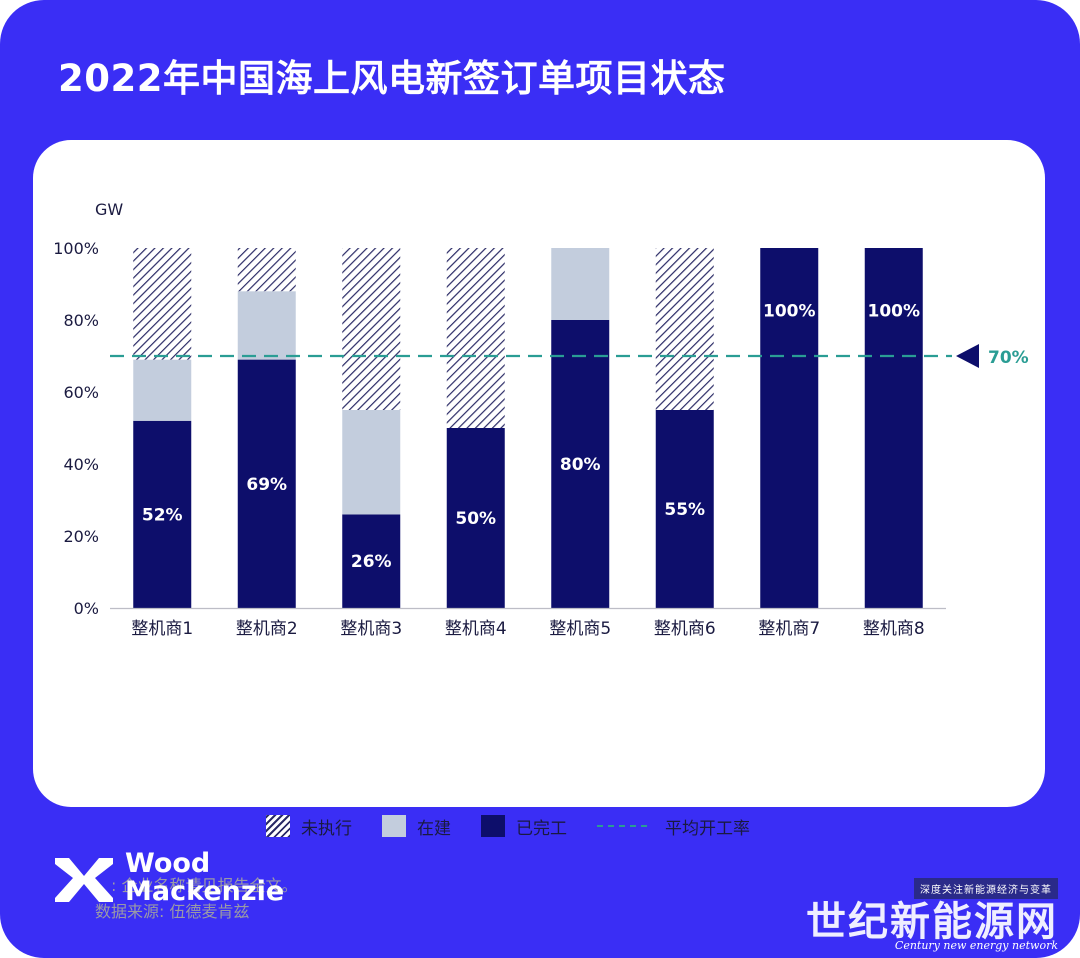  Describe the element at coordinates (392, 78) in the screenshot. I see `page-title: 2022年中国海上风电新签订单项目状态` at that location.